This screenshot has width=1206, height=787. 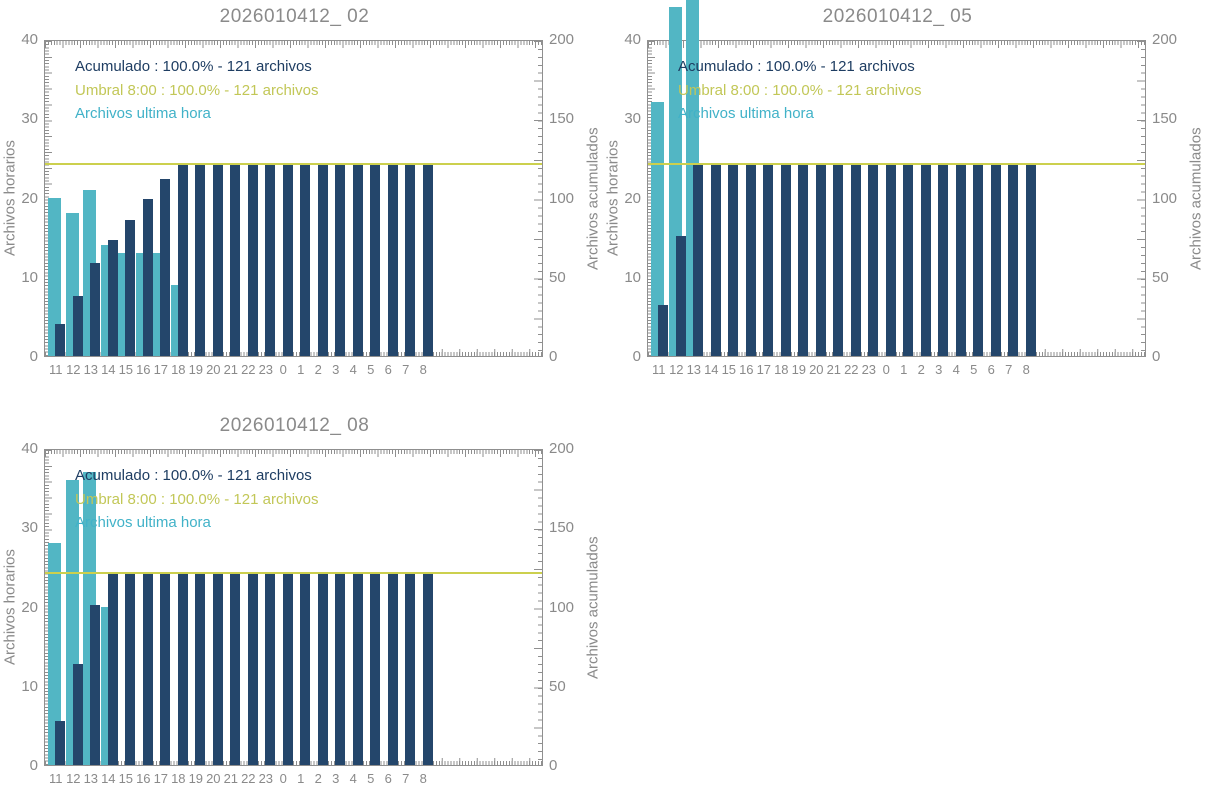 I want to click on legend-acumulado: Acumulado : 100.0% - 121 archivos, so click(x=796, y=66).